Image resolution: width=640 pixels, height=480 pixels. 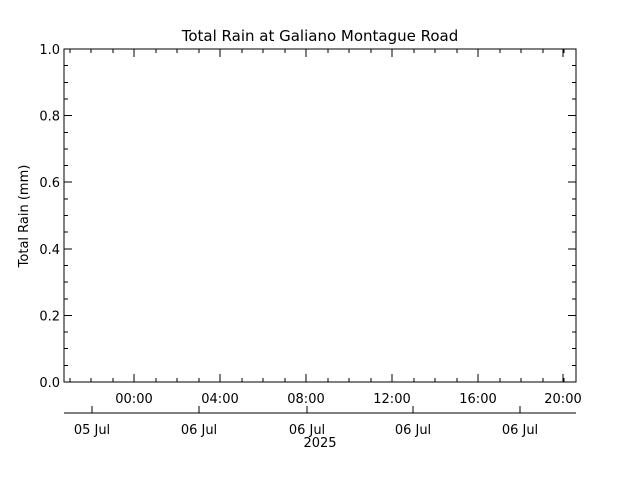 I want to click on x-time-tick-label: 00:00, so click(x=133, y=399).